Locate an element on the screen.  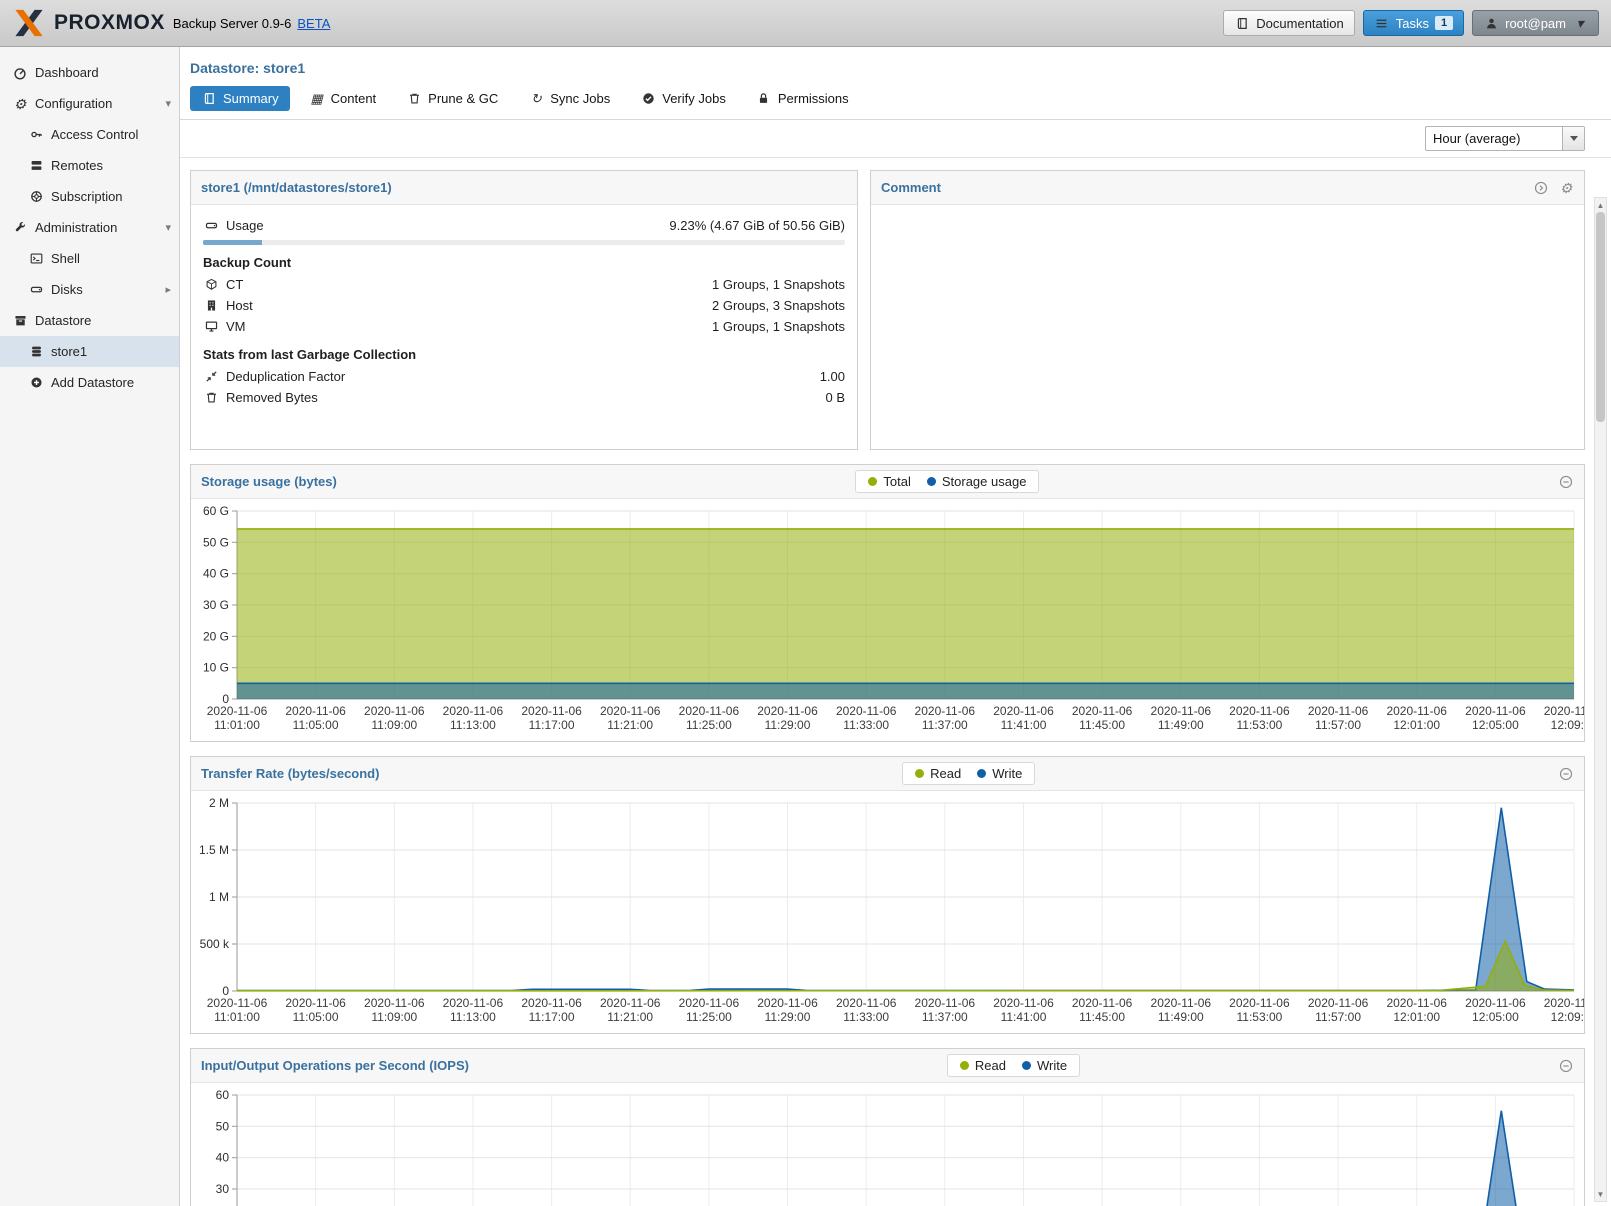
sidebar-item-subscription: Subscription is located at coordinates (89, 196).